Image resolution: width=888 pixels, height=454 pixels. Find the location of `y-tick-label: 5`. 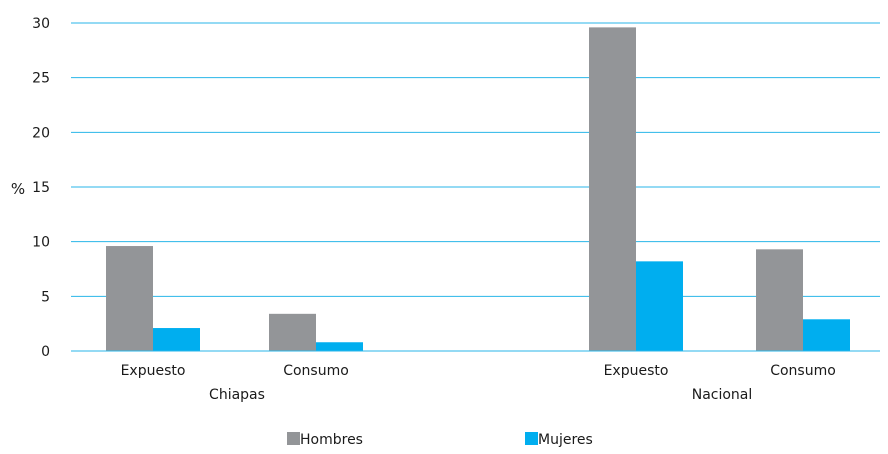

y-tick-label: 5 is located at coordinates (45, 297).